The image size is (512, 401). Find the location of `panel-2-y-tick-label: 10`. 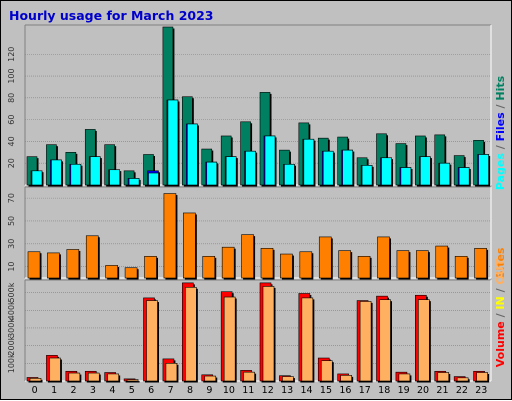

panel-2-y-tick-label: 10 is located at coordinates (11, 266).